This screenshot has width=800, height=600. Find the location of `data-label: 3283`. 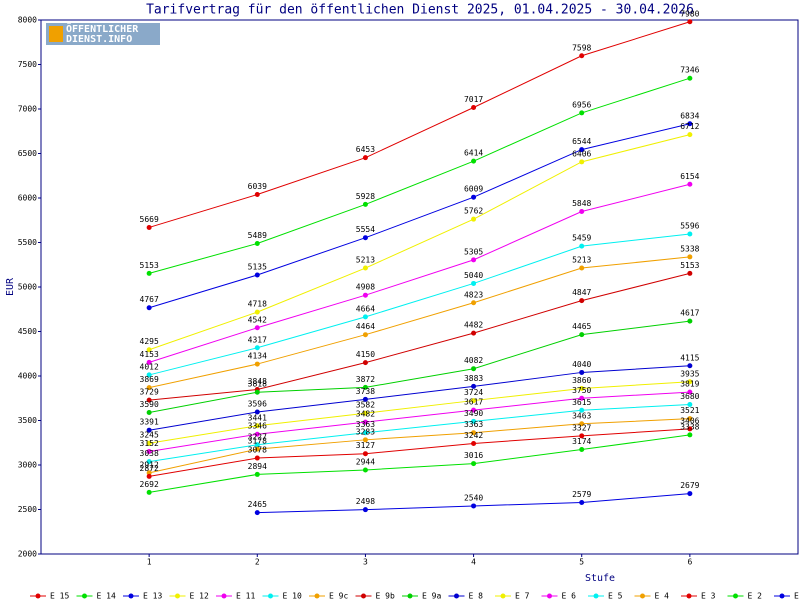

data-label: 3283 is located at coordinates (365, 431).